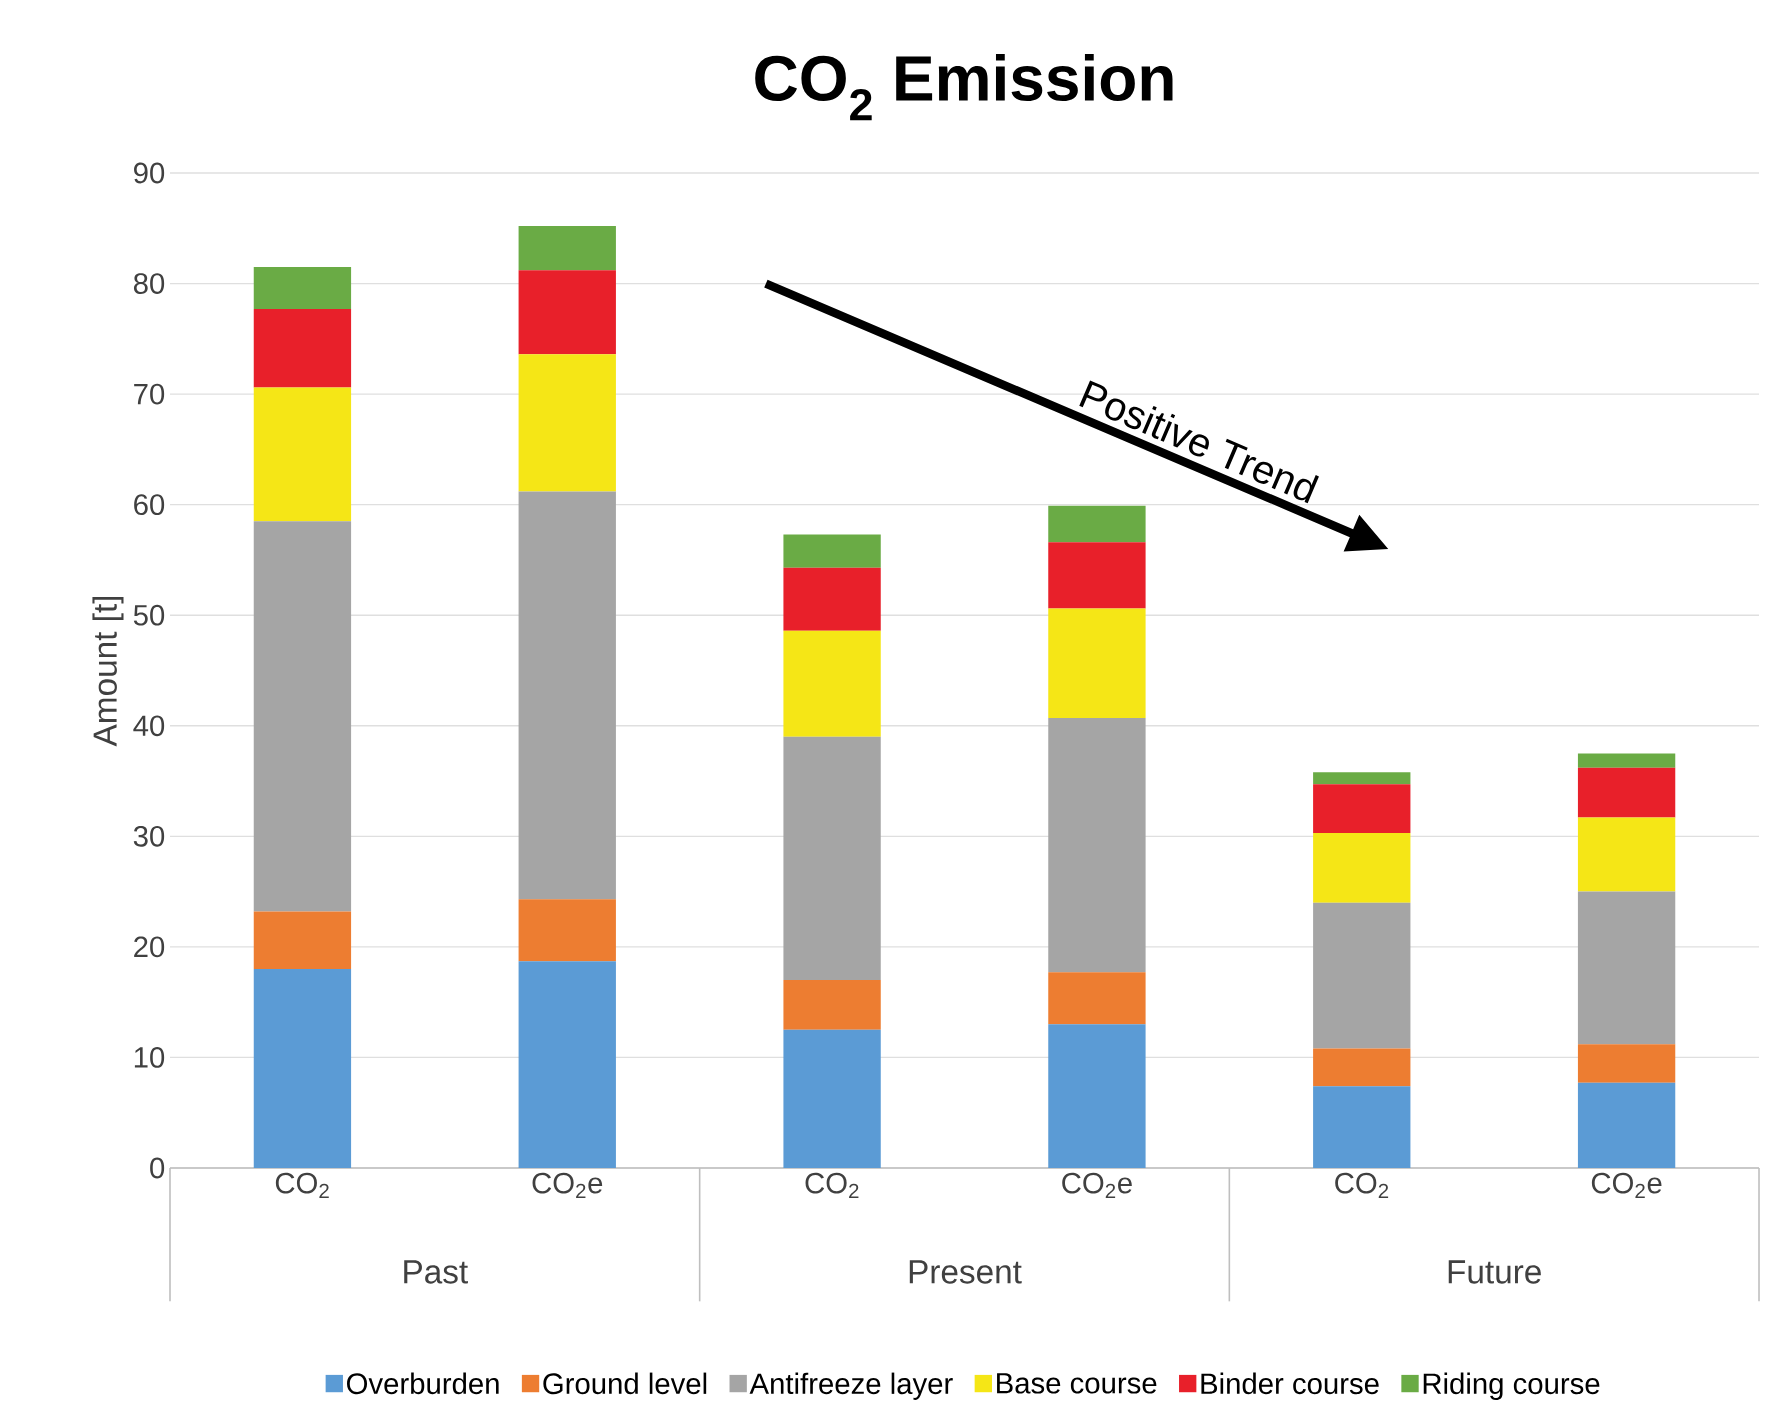 Image resolution: width=1776 pixels, height=1413 pixels. I want to click on legend-label: Ground level, so click(625, 1383).